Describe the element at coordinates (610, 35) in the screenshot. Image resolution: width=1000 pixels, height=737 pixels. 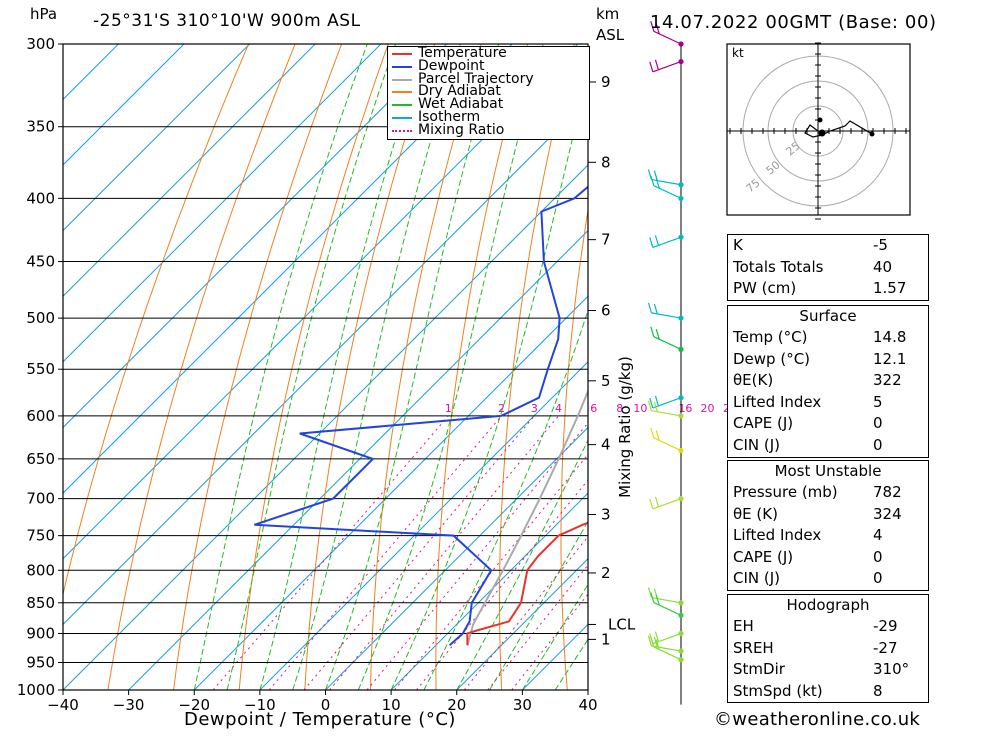
I see `asl-unit-label: ASL` at that location.